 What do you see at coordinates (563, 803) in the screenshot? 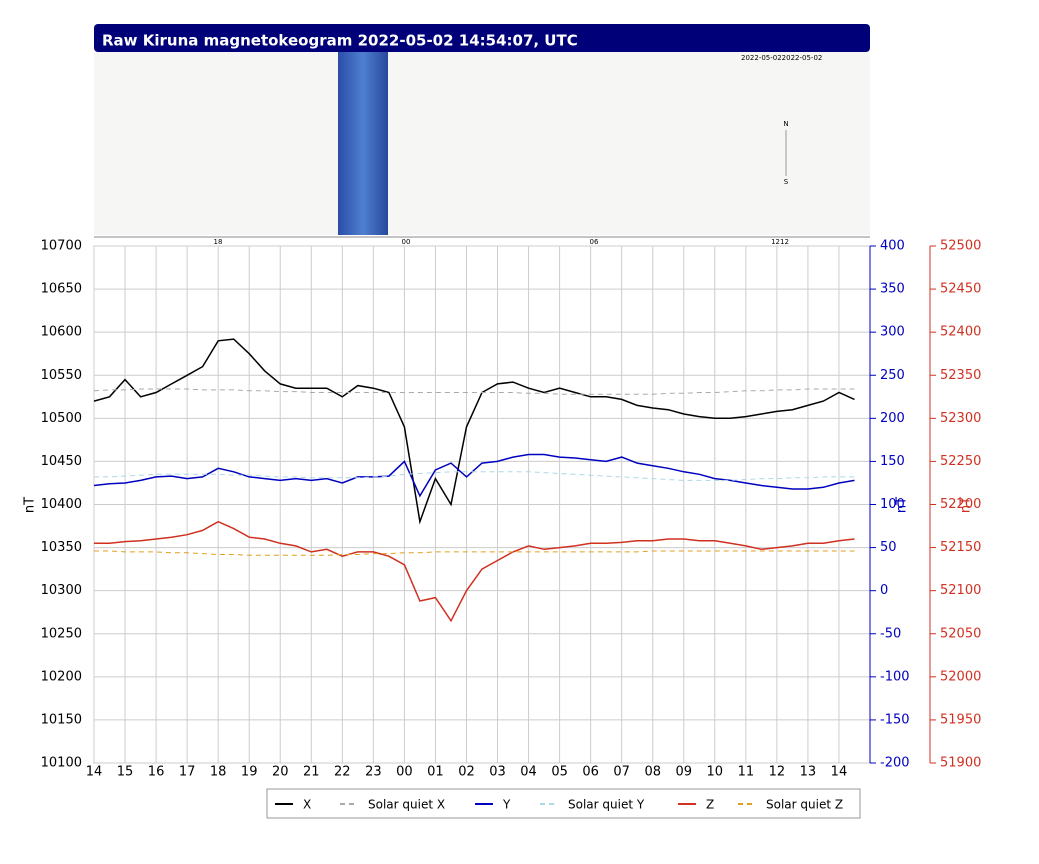
I see `legend` at bounding box center [563, 803].